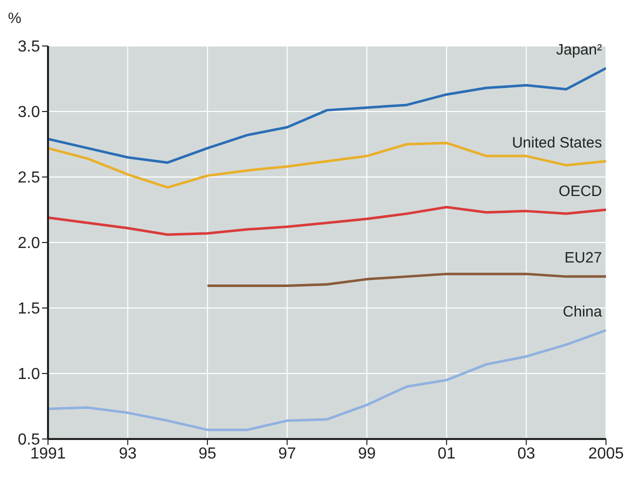  Describe the element at coordinates (447, 453) in the screenshot. I see `x-tick-label: 01` at that location.